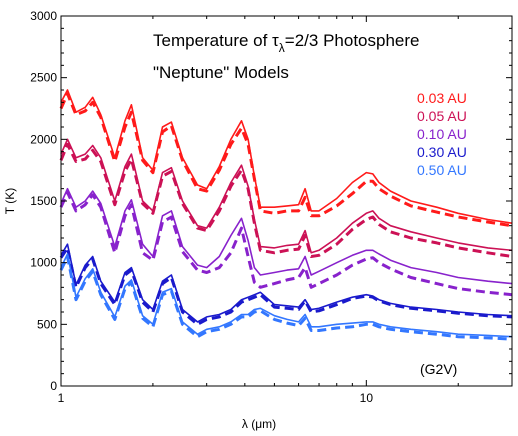  I want to click on y-tick-label: 1000, so click(43, 263).